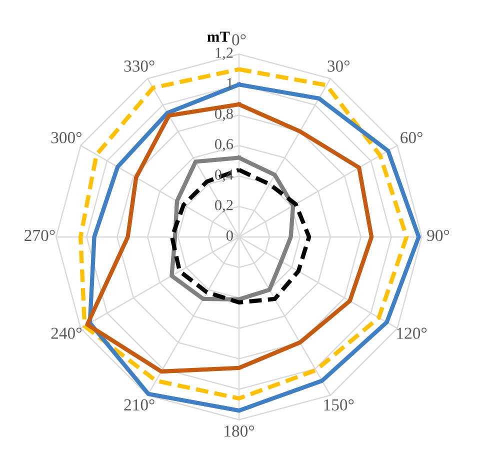 The width and height of the screenshot is (478, 461). What do you see at coordinates (224, 145) in the screenshot?
I see `y-tick-label: 0,6` at bounding box center [224, 145].